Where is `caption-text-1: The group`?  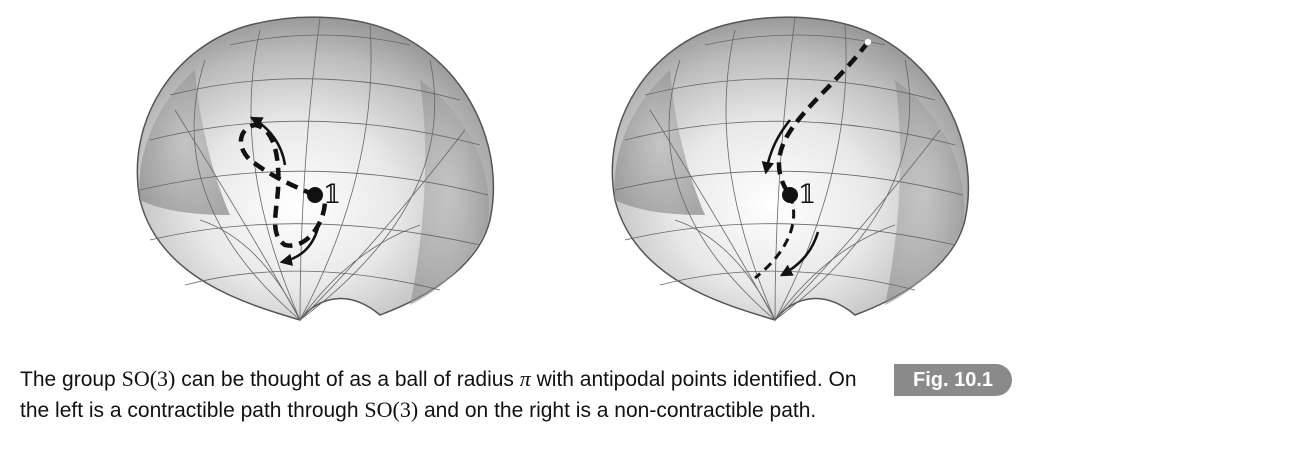 caption-text-1: The group is located at coordinates (71, 379).